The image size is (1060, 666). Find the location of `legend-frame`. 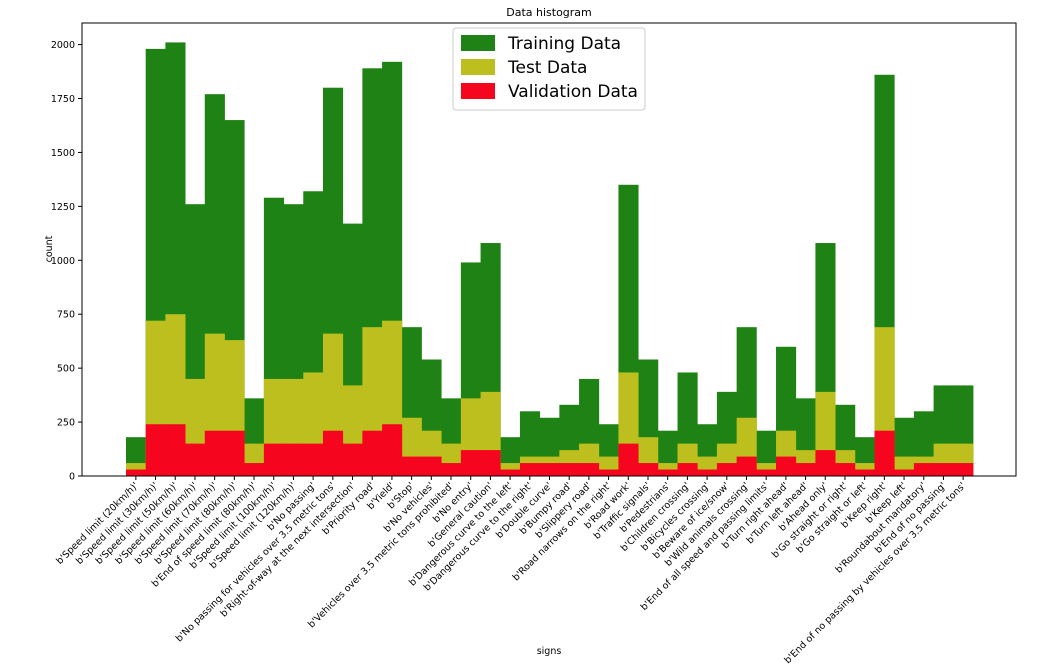

legend-frame is located at coordinates (549, 69).